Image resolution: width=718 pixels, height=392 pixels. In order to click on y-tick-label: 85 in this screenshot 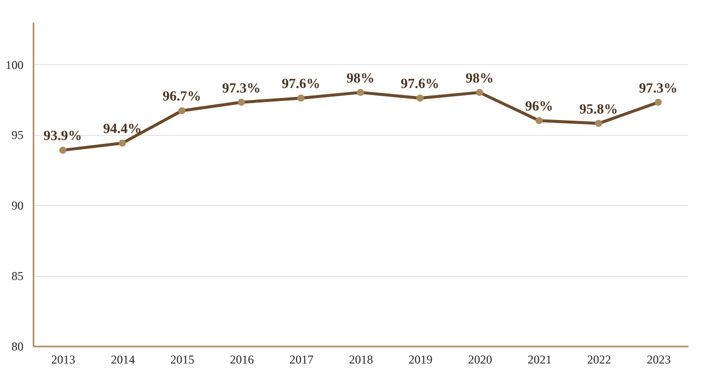, I will do `click(18, 276)`.